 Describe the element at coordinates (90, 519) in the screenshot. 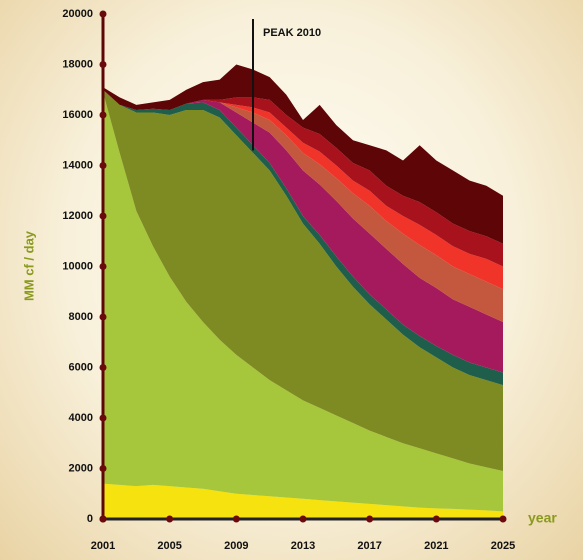

I see `y-tick-label: 0` at that location.